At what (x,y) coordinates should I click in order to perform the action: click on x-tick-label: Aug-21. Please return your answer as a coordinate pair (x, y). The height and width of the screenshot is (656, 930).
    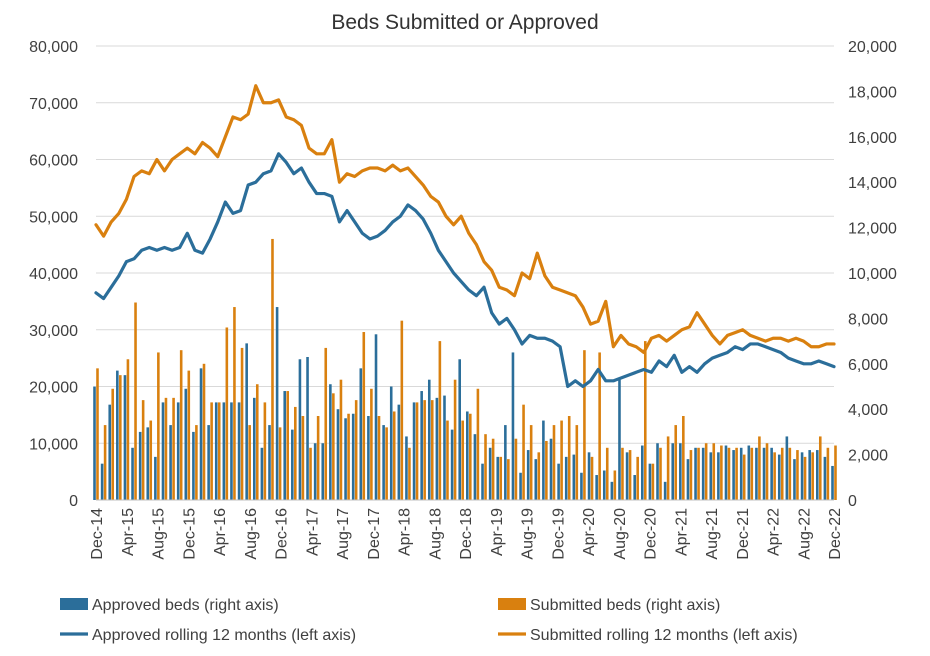
    Looking at the image, I should click on (712, 534).